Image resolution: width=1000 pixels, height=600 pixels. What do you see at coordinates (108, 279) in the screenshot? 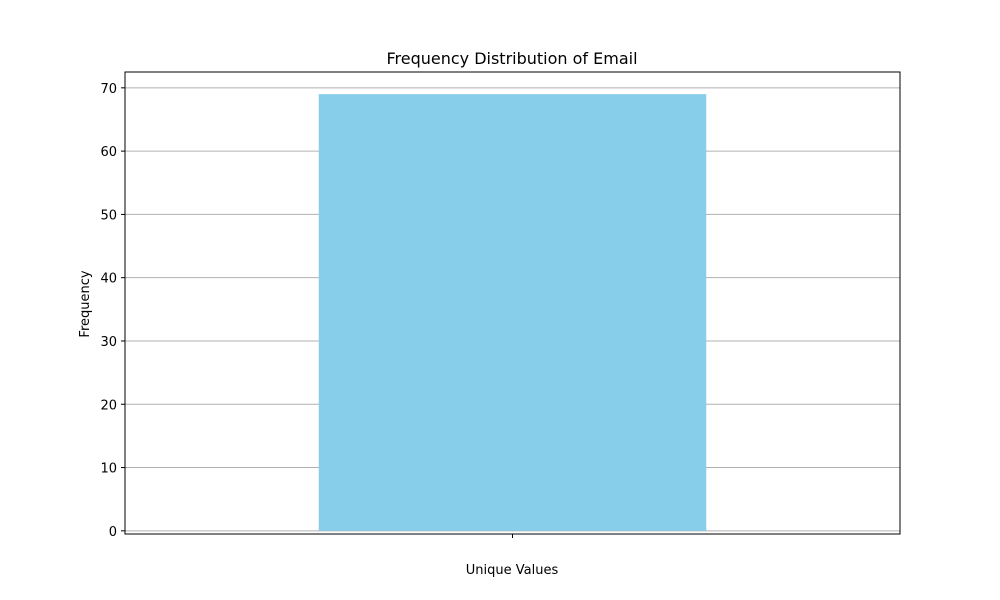
I see `y-tick-label: 40` at bounding box center [108, 279].